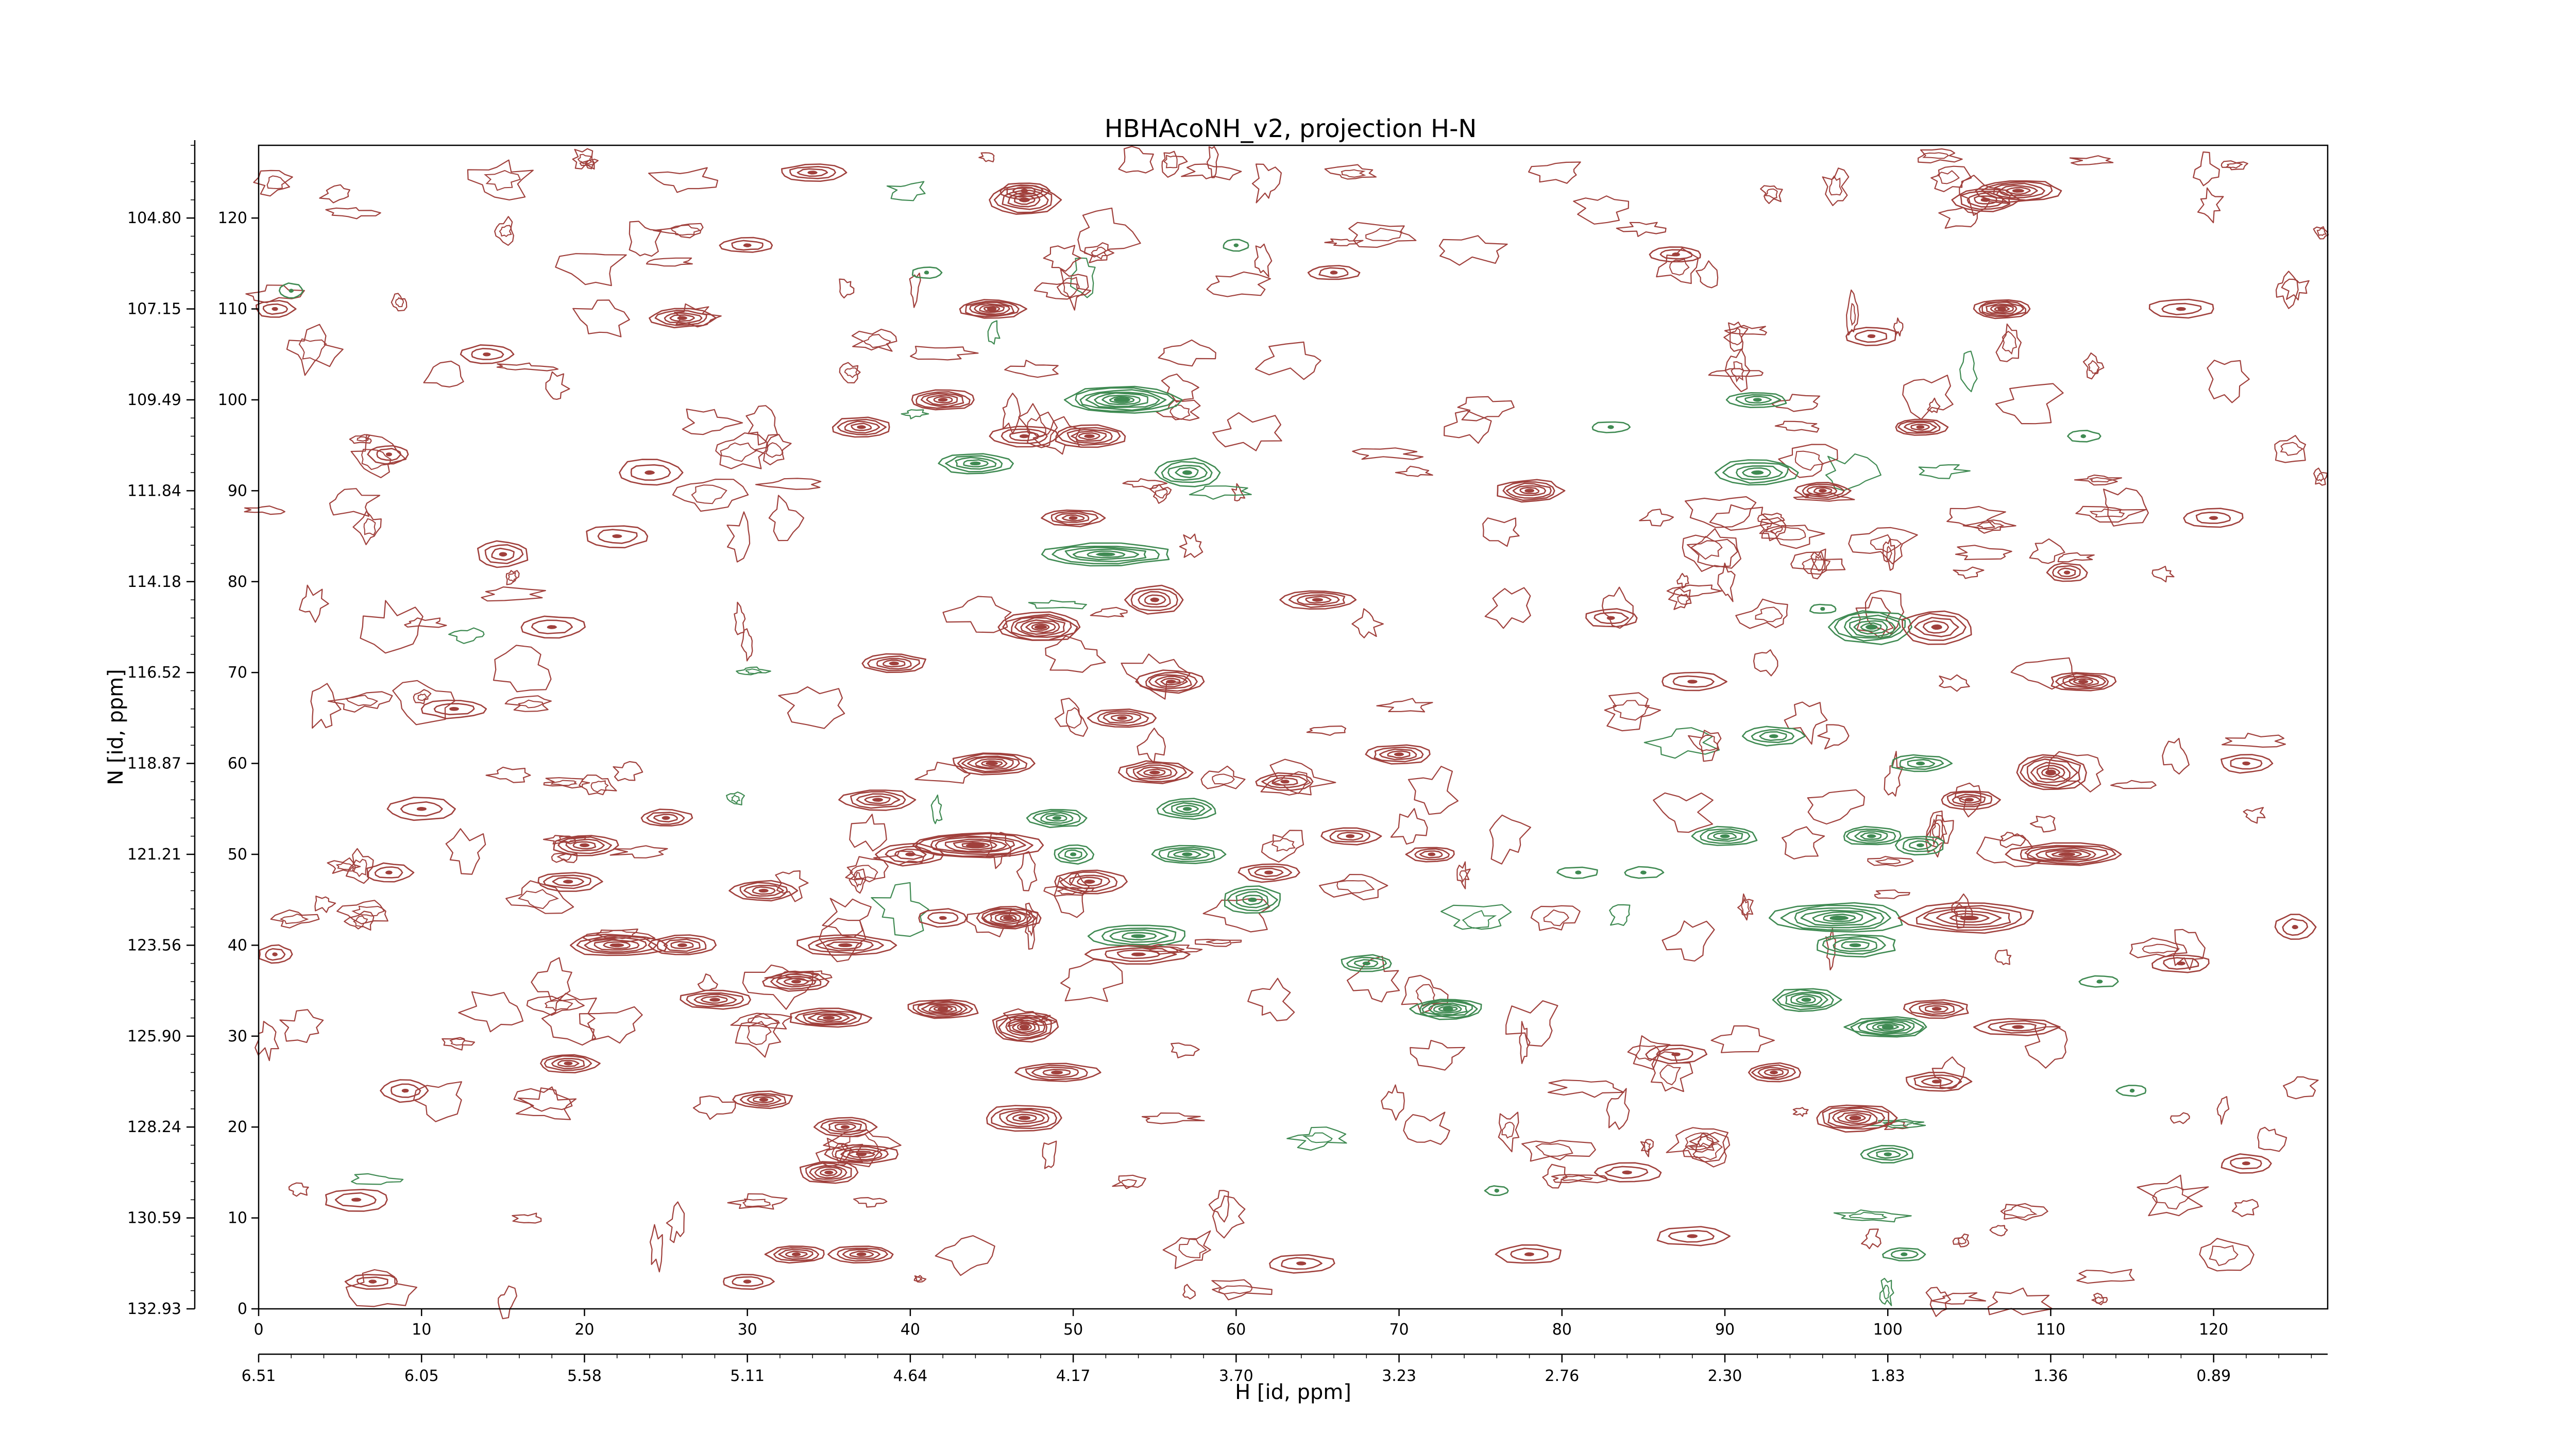  I want to click on y-index-tick-label: 20, so click(237, 1127).